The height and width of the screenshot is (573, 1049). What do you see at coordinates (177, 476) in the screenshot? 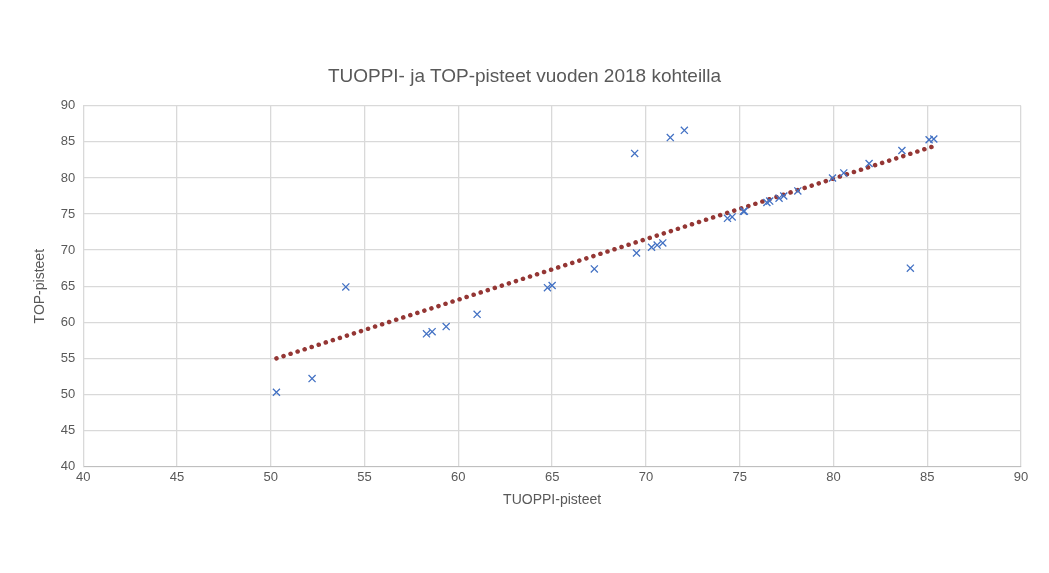
I see `x-tick-label: 45` at bounding box center [177, 476].